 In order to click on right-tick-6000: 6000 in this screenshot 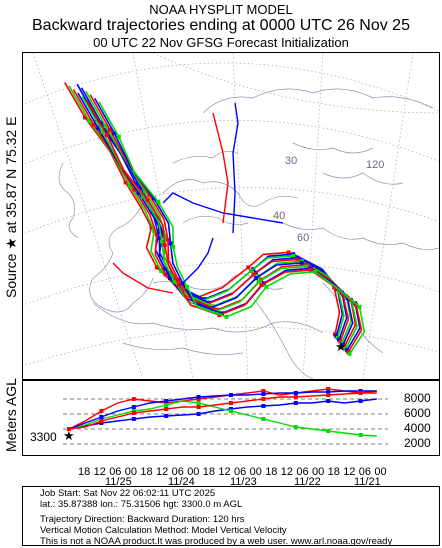, I will do `click(417, 413)`.